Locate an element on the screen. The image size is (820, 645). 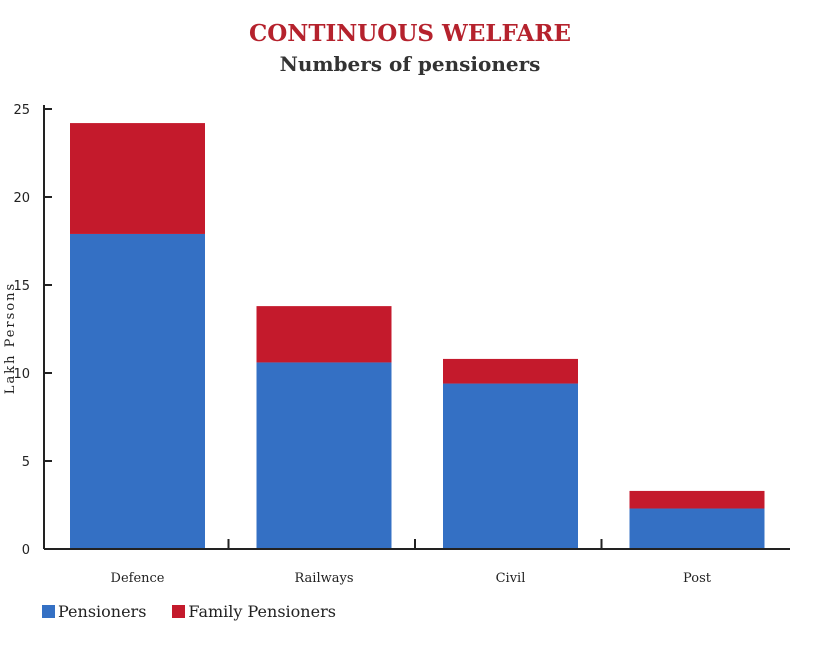
x-tick-label-civil: Civil is located at coordinates (511, 578).